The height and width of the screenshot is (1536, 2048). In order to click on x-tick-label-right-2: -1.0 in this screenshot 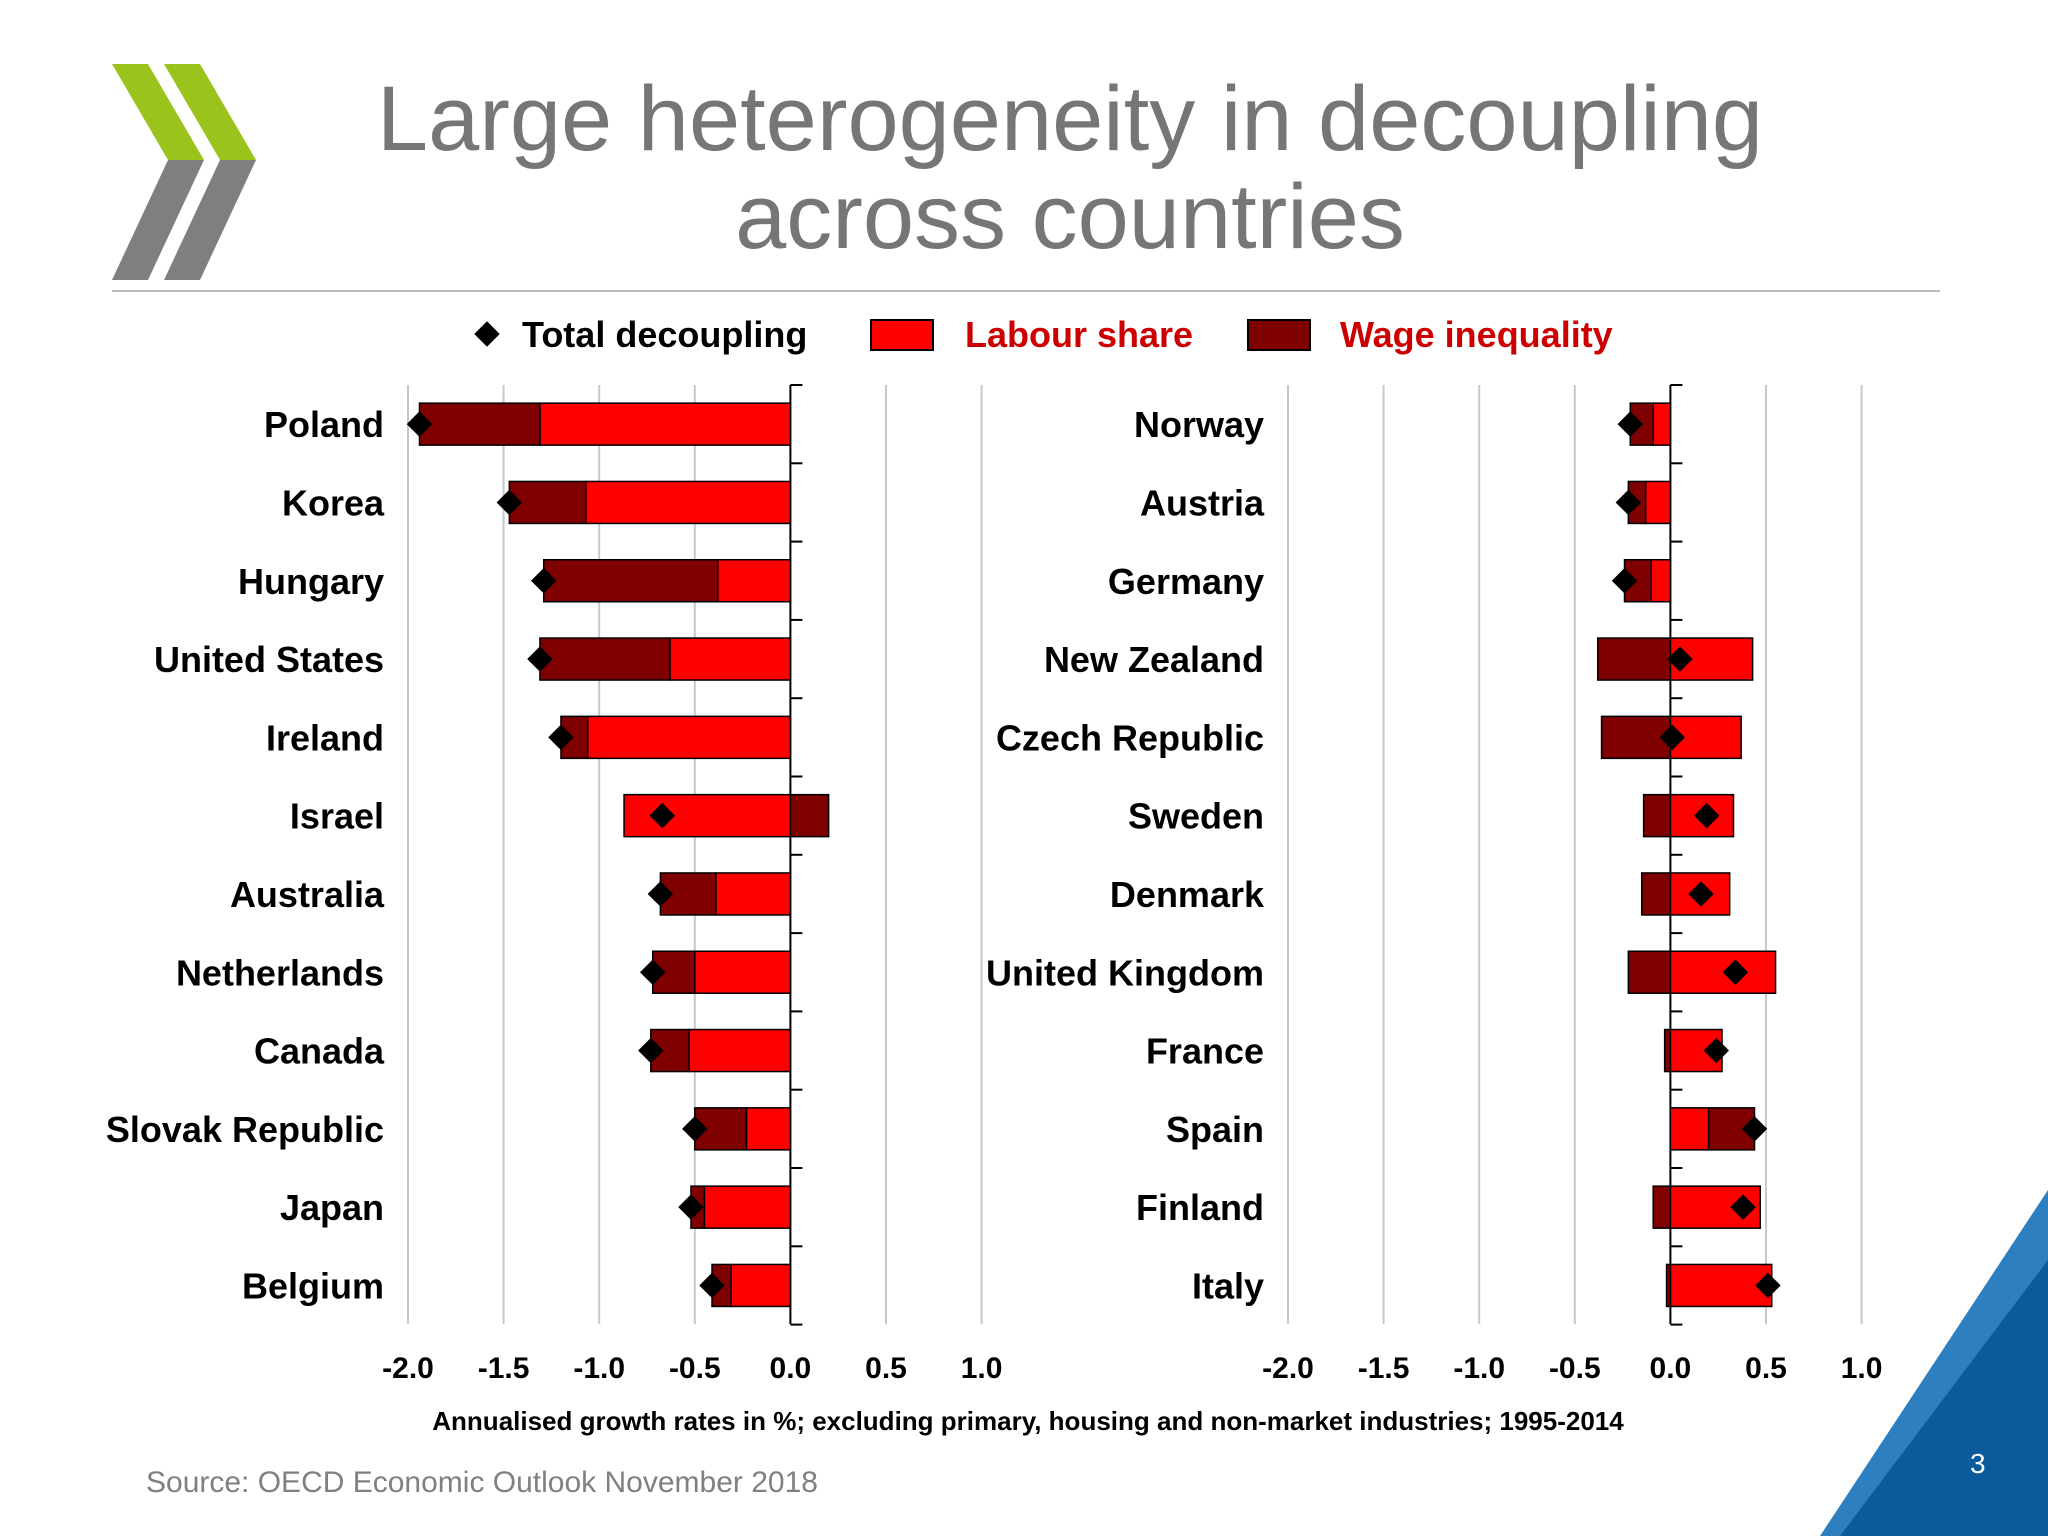, I will do `click(1479, 1368)`.